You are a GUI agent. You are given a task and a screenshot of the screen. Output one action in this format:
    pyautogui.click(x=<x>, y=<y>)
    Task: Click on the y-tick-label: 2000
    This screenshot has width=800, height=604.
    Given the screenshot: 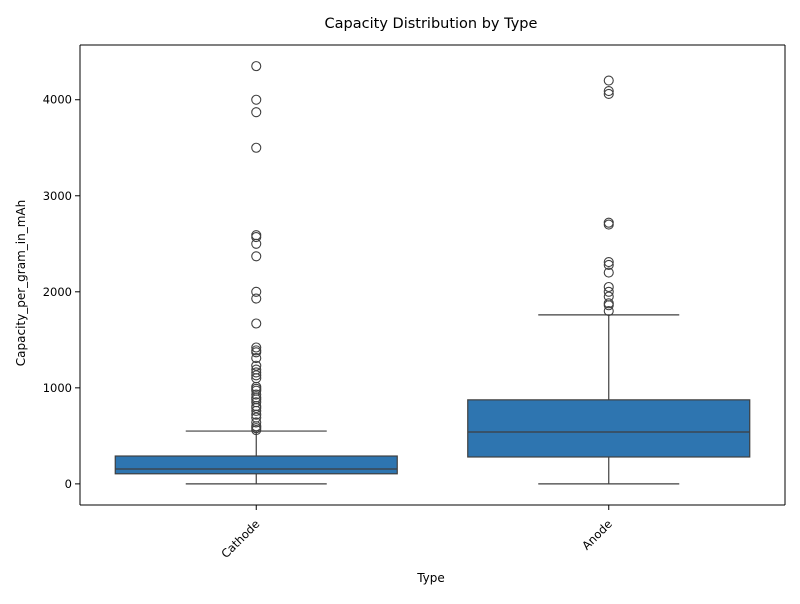 What is the action you would take?
    pyautogui.click(x=57, y=292)
    